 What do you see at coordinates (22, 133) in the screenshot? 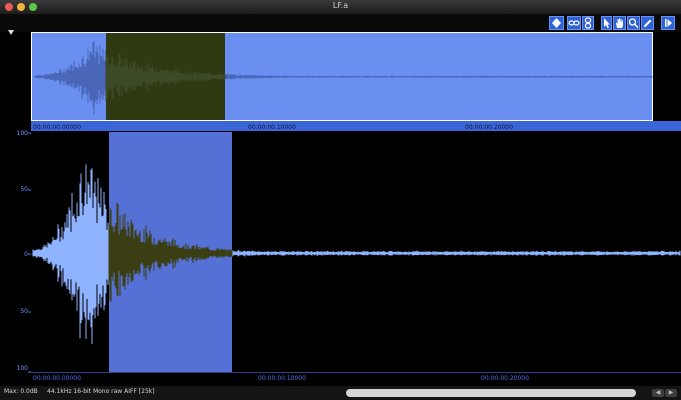
I see `amplitude-label-top: 100` at bounding box center [22, 133].